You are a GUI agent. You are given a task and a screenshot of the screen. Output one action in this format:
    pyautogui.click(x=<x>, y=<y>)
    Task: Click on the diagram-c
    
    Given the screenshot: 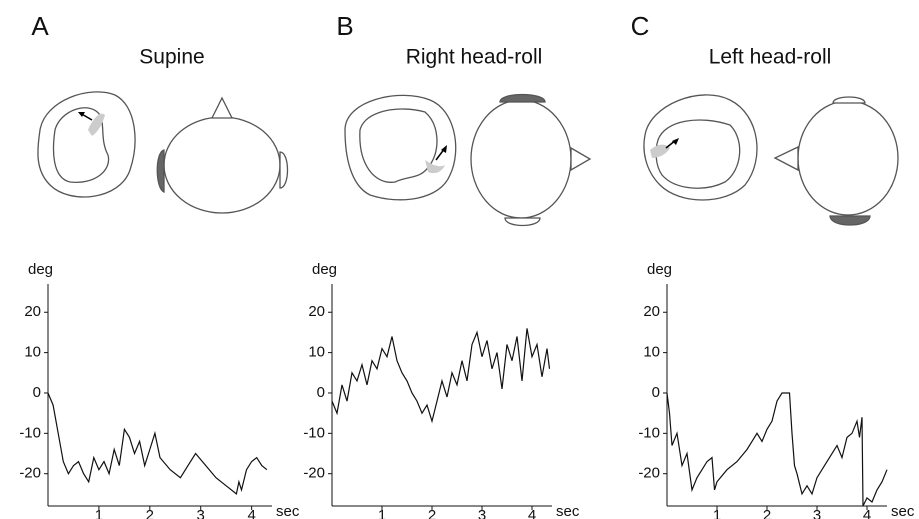 What is the action you would take?
    pyautogui.click(x=771, y=160)
    